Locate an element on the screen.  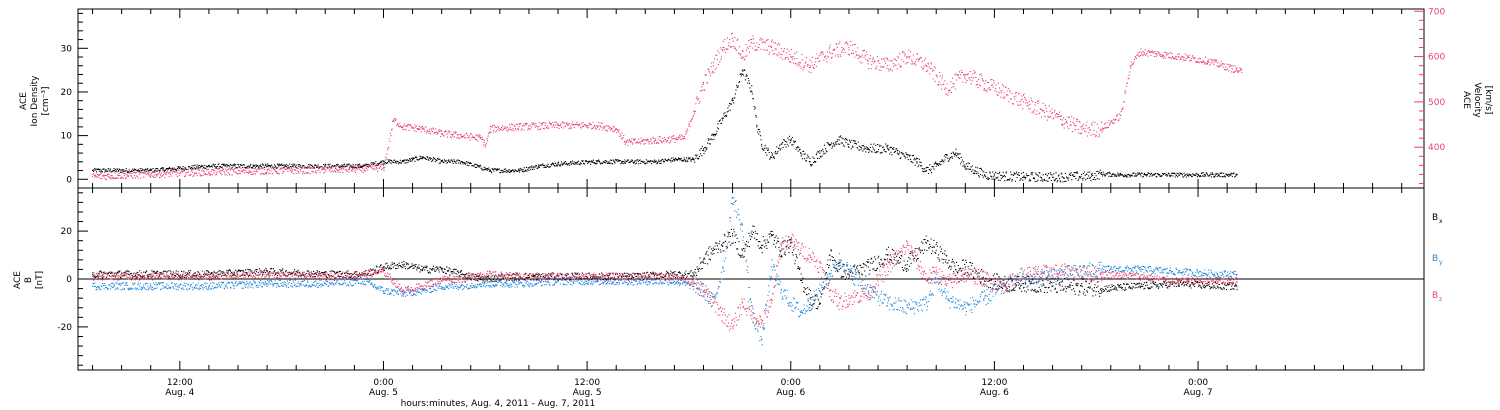
legend-by-subscript: y is located at coordinates (1441, 262).